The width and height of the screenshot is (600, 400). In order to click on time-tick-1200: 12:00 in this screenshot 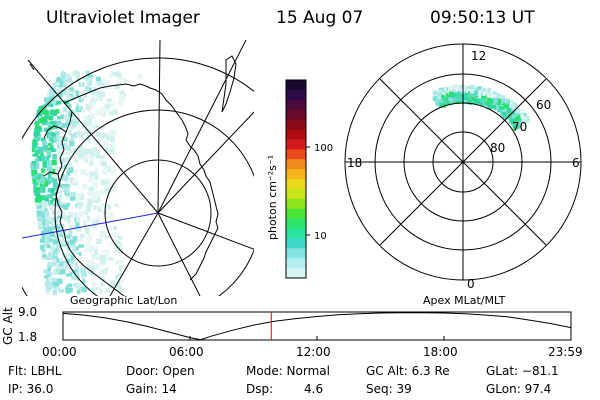, I will do `click(313, 352)`.